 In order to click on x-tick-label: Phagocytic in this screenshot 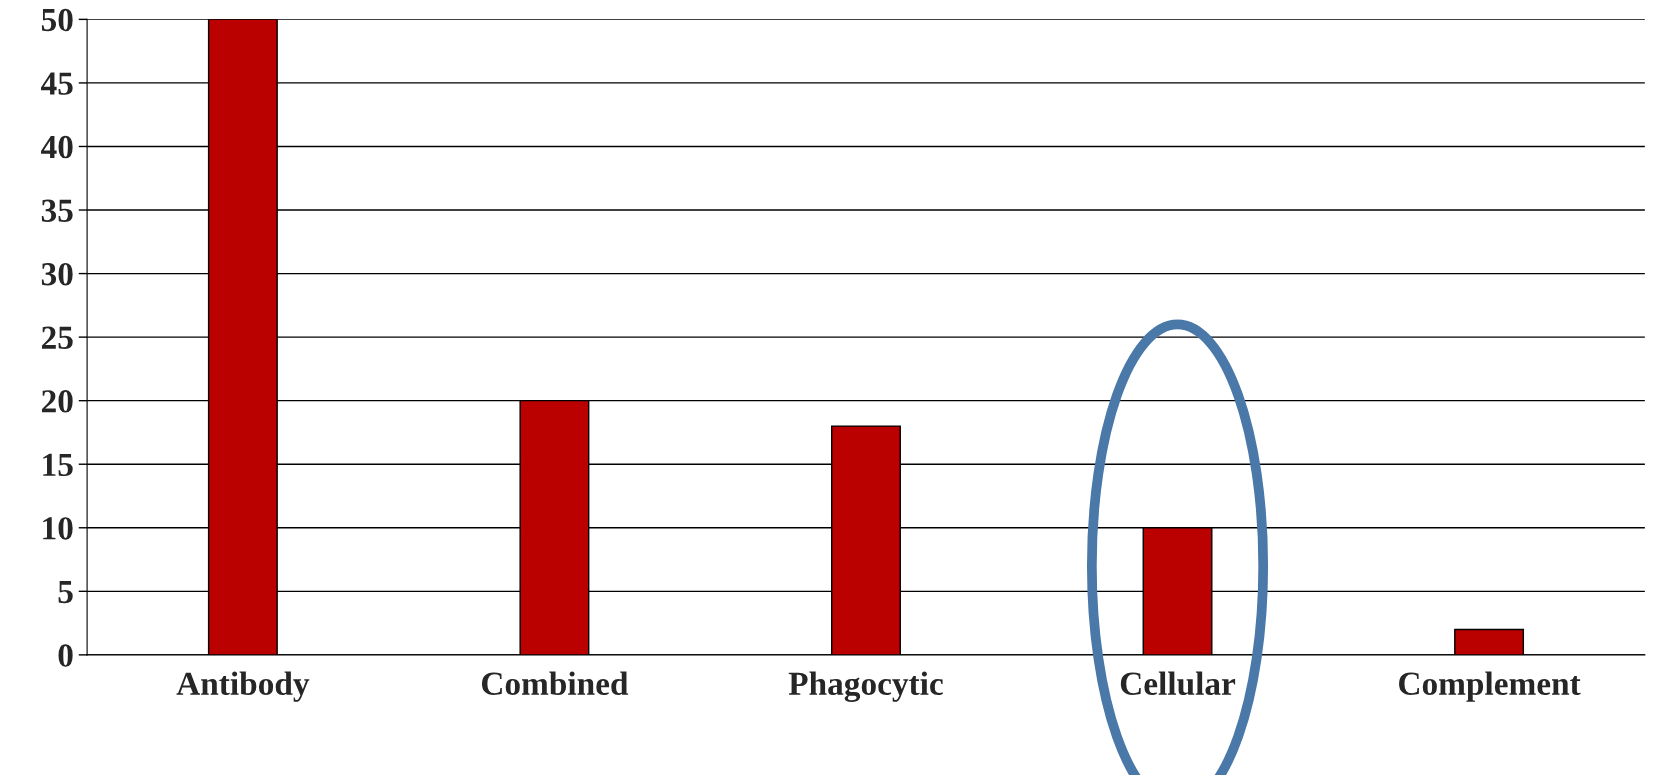, I will do `click(865, 687)`.